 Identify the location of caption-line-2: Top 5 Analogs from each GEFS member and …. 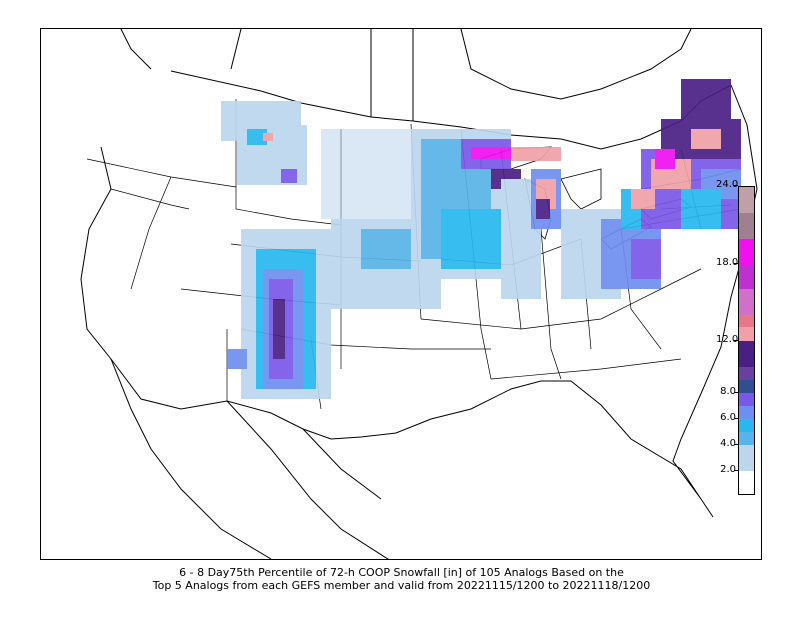
(401, 585).